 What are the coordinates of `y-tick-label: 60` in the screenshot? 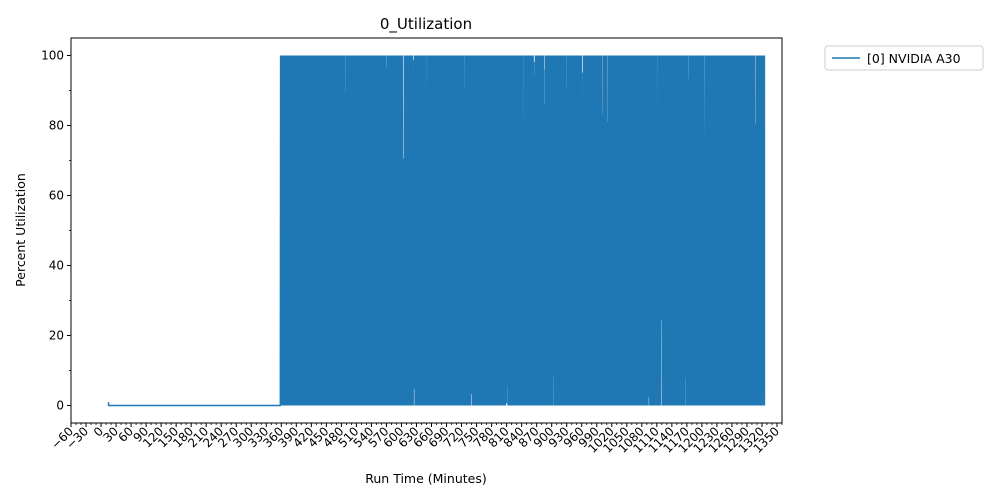 It's located at (56, 196).